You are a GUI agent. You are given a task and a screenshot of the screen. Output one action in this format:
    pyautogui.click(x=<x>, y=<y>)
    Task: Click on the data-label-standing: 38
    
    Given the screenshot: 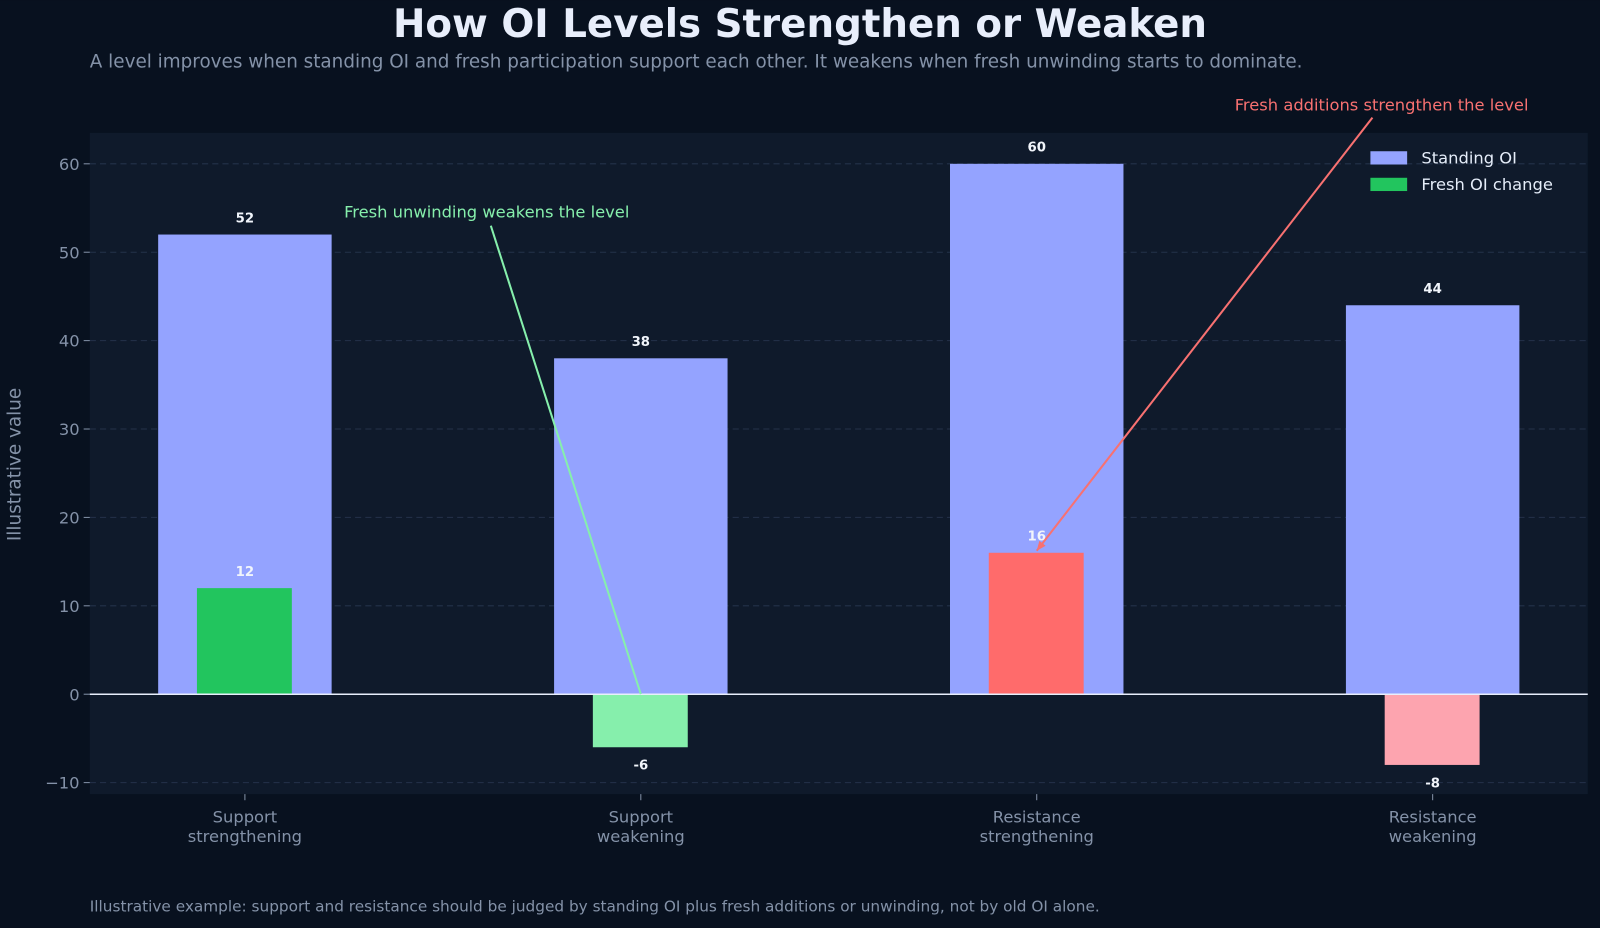 What is the action you would take?
    pyautogui.click(x=641, y=342)
    